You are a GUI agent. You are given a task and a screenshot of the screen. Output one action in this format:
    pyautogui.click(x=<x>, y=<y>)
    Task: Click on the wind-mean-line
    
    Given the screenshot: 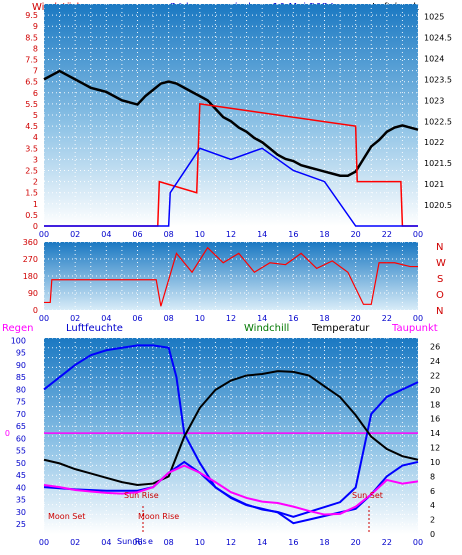 What is the action you would take?
    pyautogui.click(x=231, y=187)
    